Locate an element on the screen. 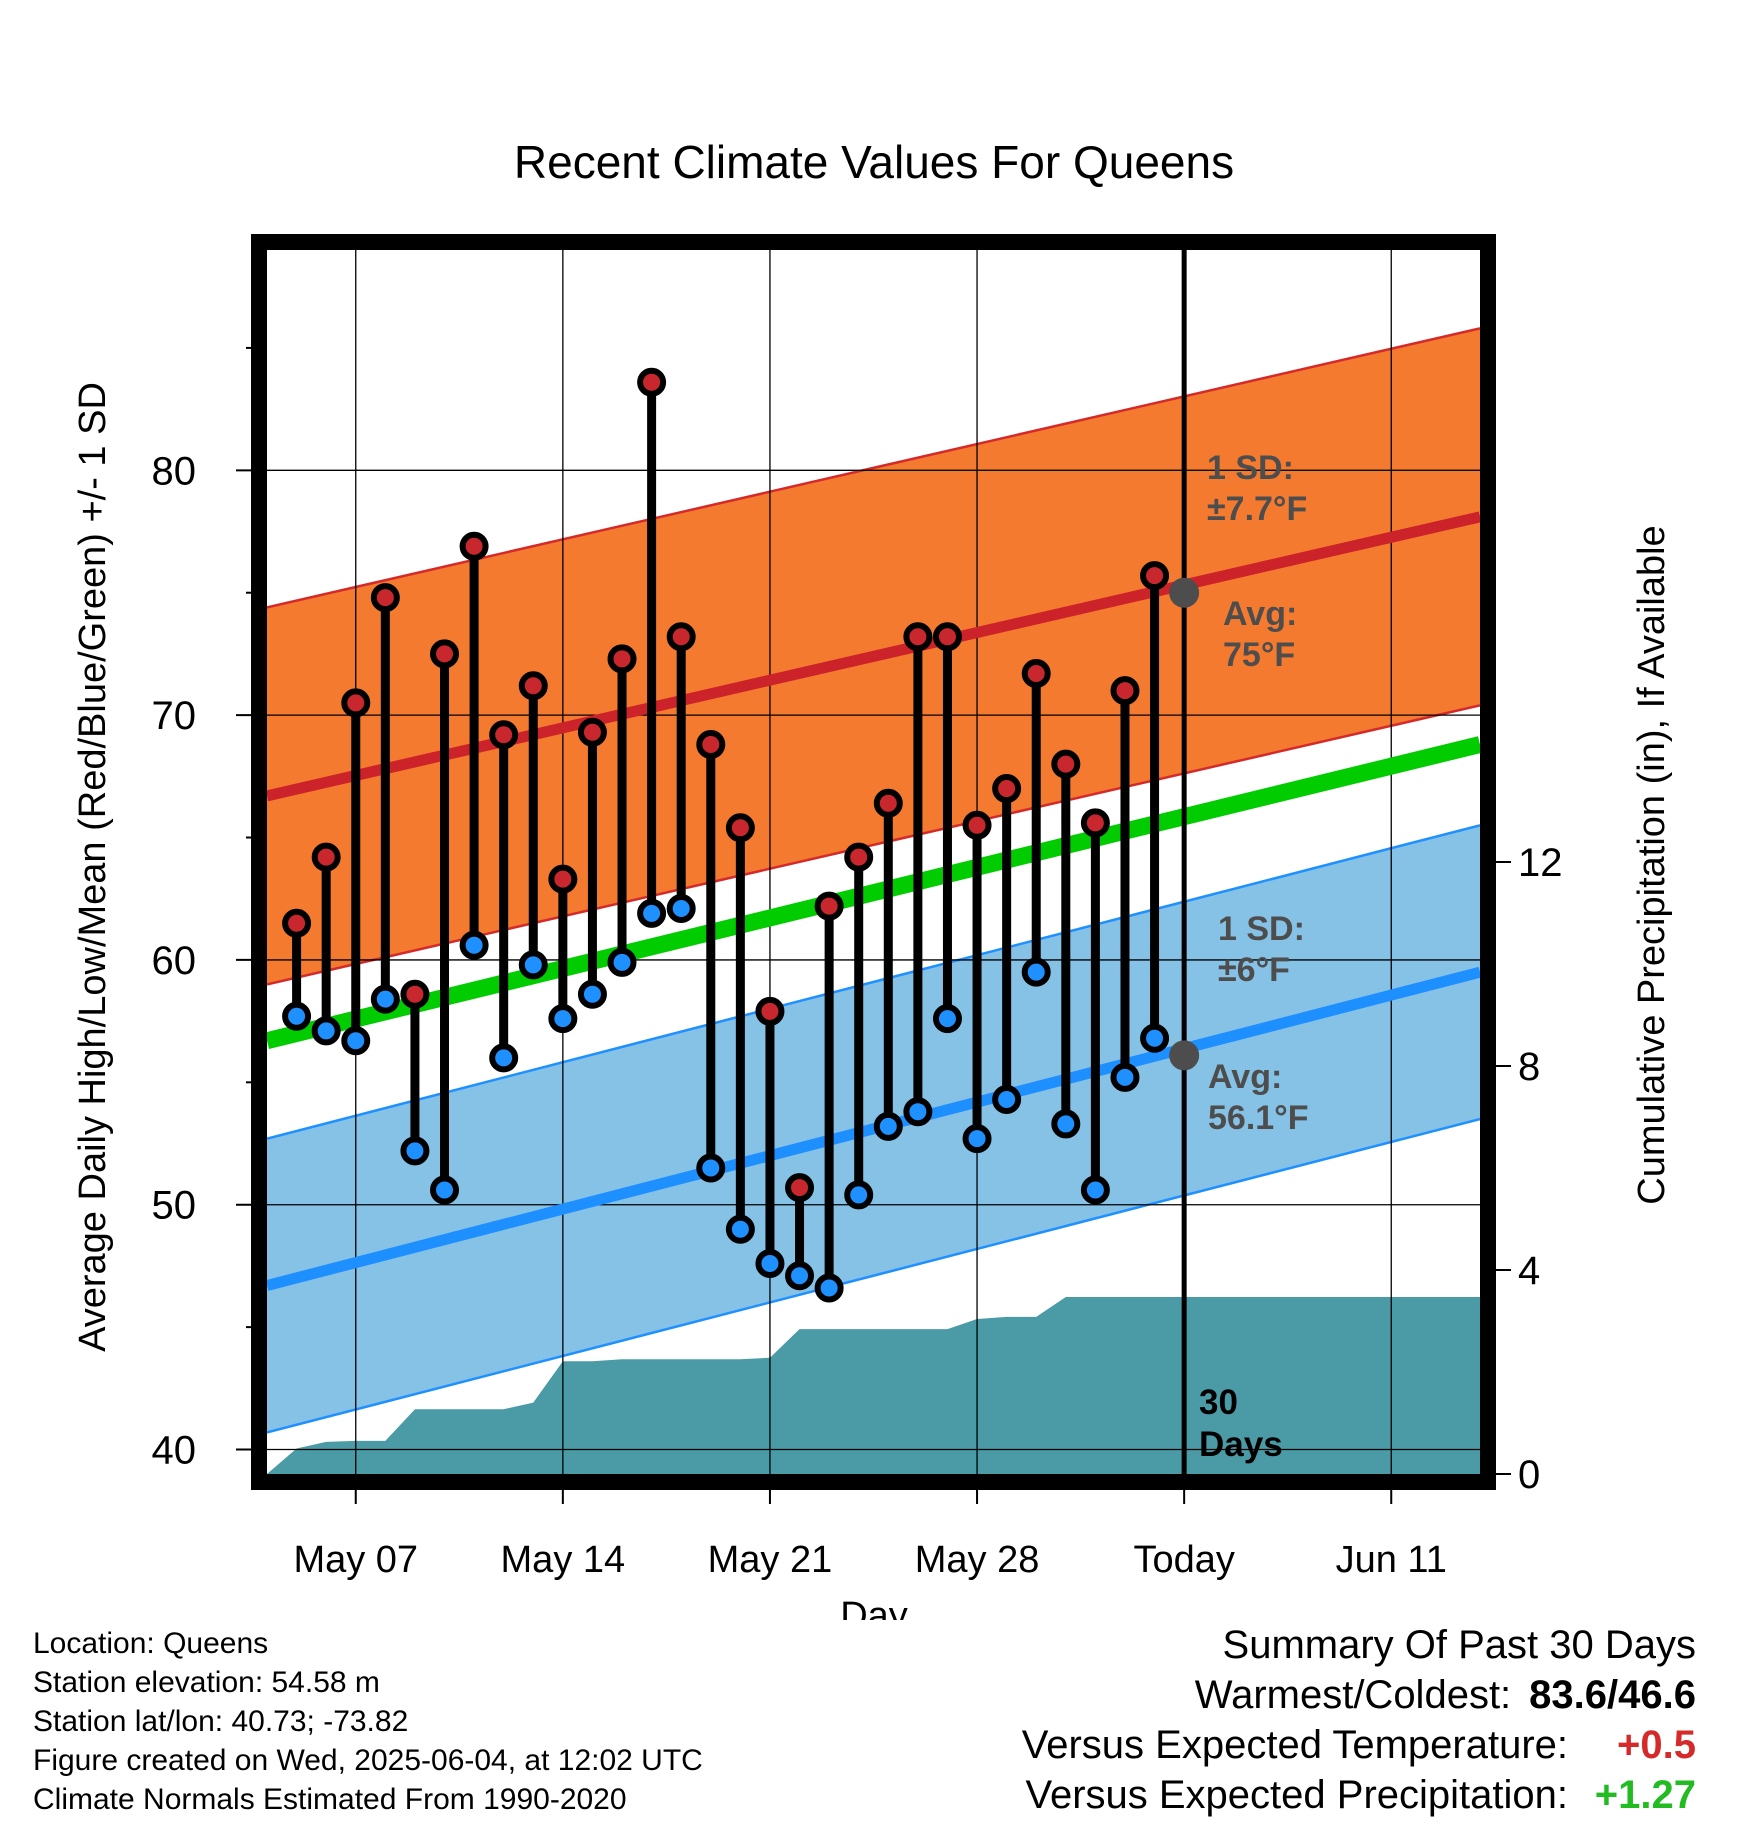  low-normal-line is located at coordinates (873, 1128).